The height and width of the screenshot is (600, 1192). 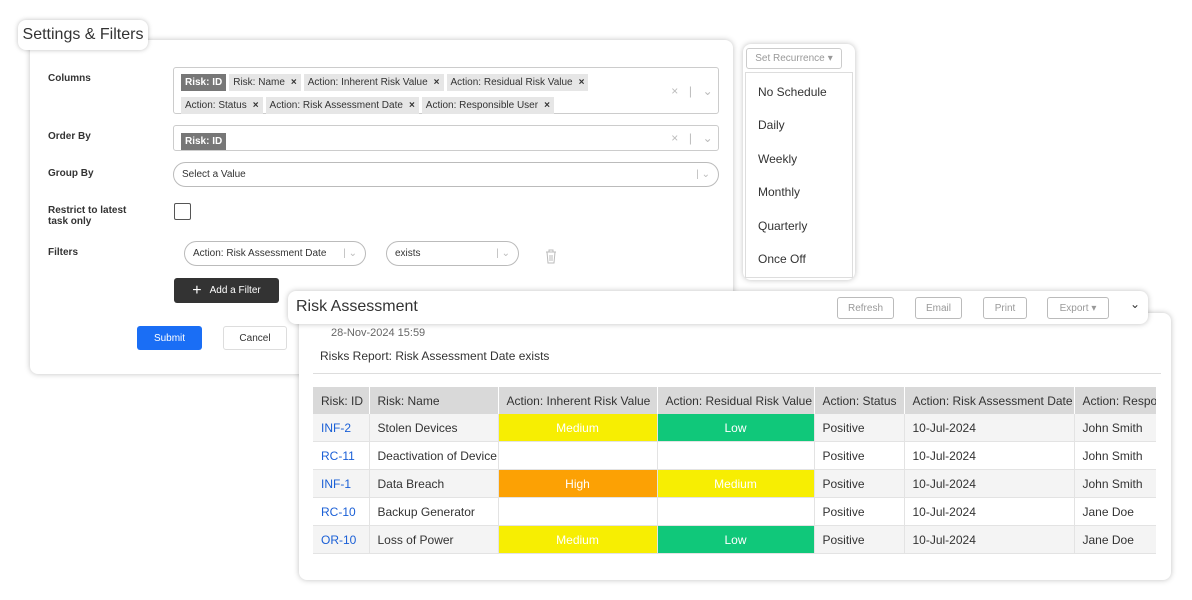 What do you see at coordinates (265, 82) in the screenshot?
I see `chip: Risk: Name` at bounding box center [265, 82].